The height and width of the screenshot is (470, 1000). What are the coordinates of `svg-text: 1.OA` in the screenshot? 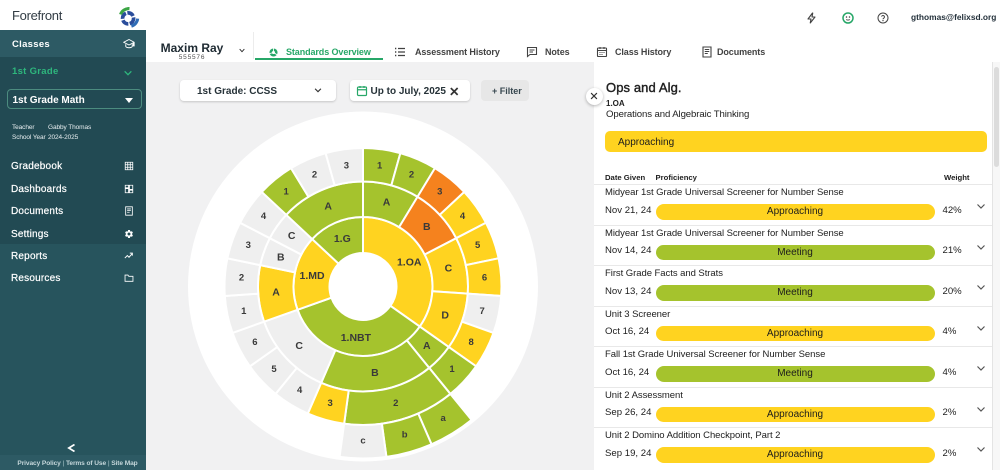 It's located at (409, 263).